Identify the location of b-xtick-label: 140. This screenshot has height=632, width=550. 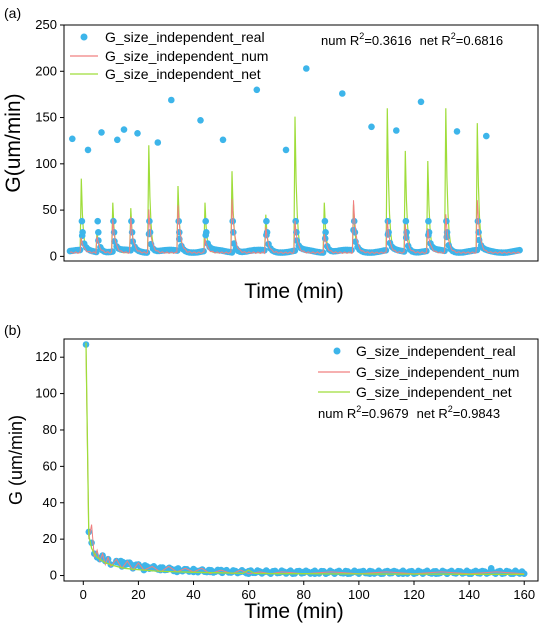
(469, 594).